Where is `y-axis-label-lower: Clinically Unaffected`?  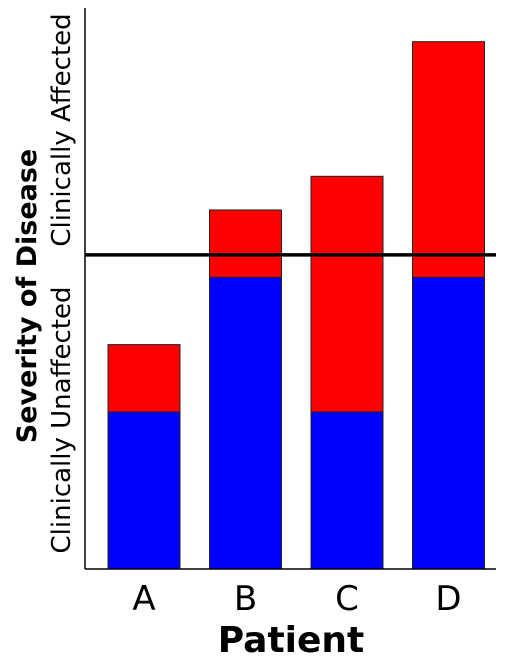 y-axis-label-lower: Clinically Unaffected is located at coordinates (62, 420).